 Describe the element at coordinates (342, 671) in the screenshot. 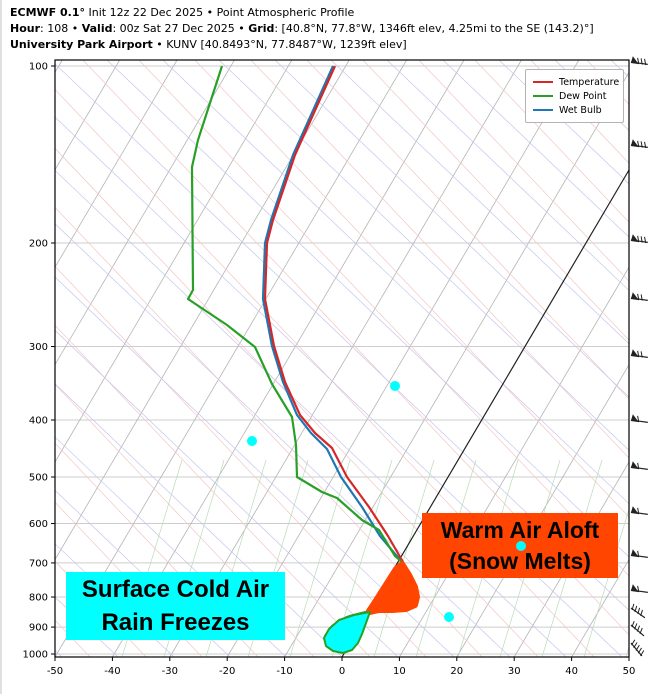

I see `temperature-tick-label: 0` at that location.